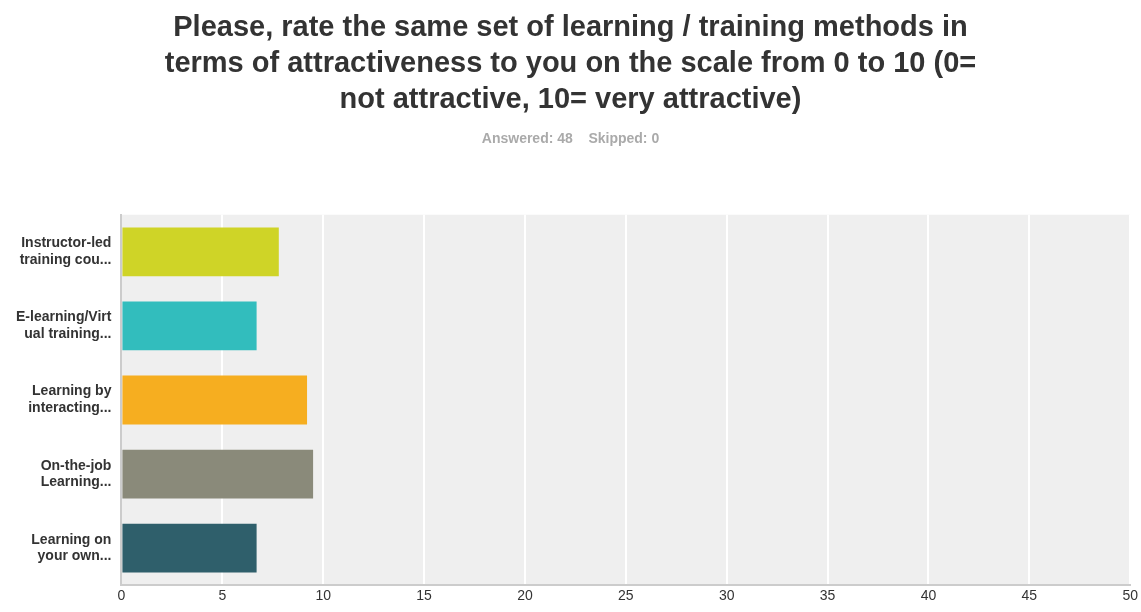 This screenshot has width=1141, height=612. Describe the element at coordinates (928, 595) in the screenshot. I see `x-tick-label: 40` at that location.